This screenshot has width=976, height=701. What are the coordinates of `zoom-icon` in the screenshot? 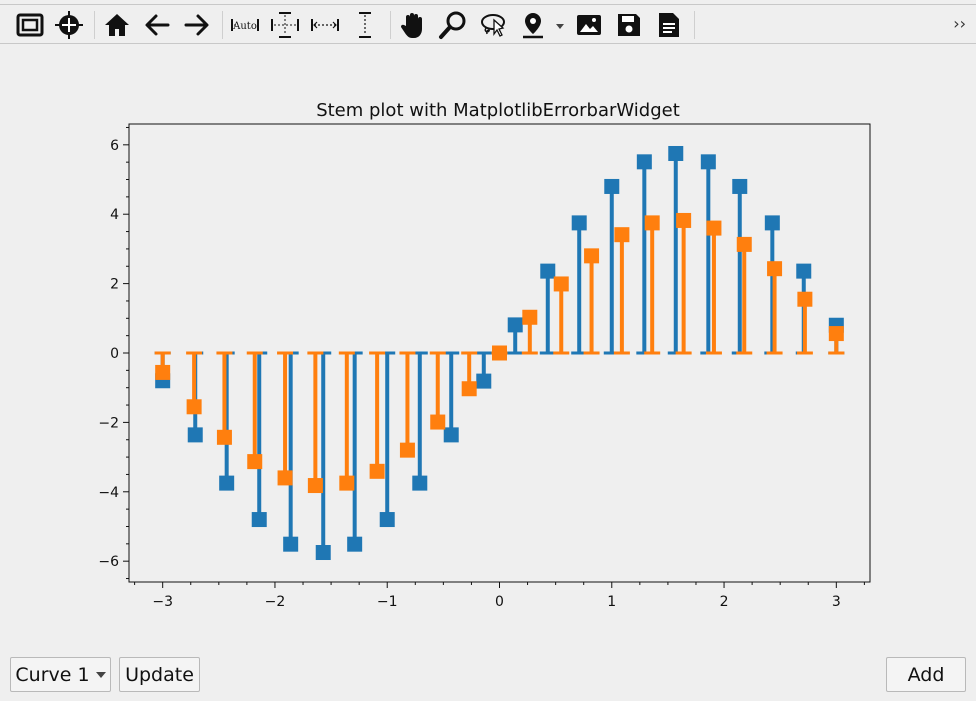 It's located at (453, 25).